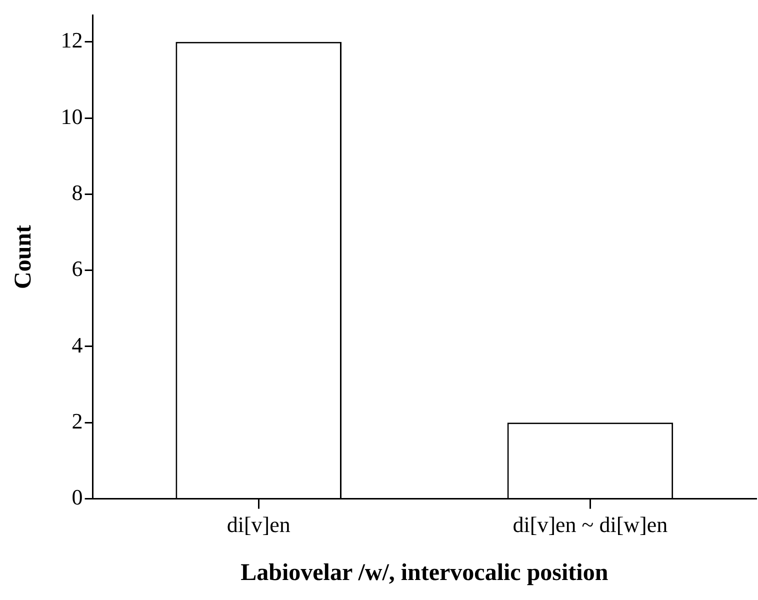 This screenshot has width=758, height=600. I want to click on x-axis-title: Labiovelar /w/, intervocalic position, so click(424, 573).